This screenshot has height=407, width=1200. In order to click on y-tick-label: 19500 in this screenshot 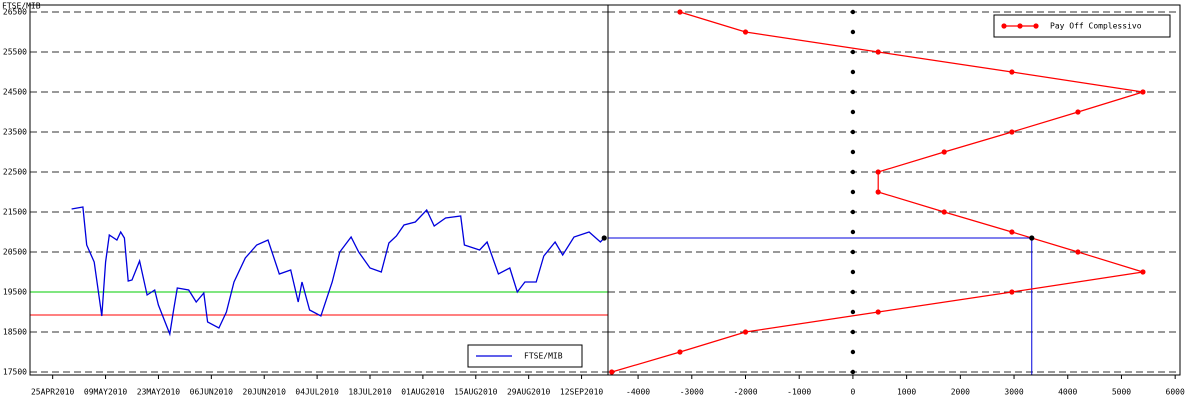, I will do `click(15, 292)`.